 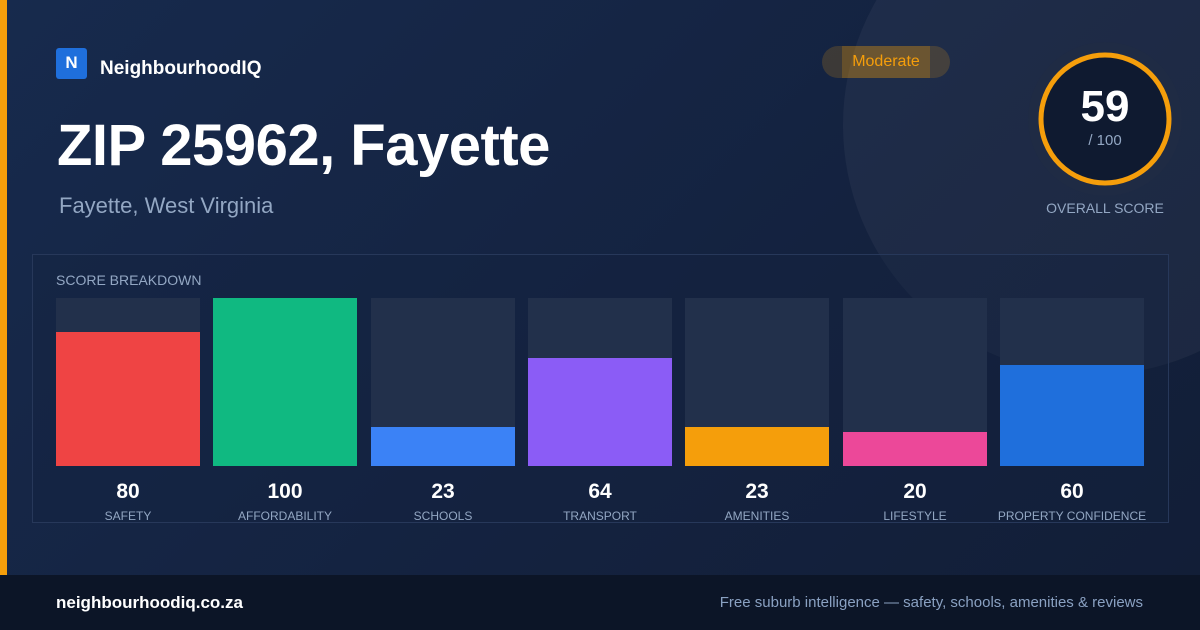 What do you see at coordinates (129, 280) in the screenshot?
I see `score-breakdown-title: SCORE BREAKDOWN` at bounding box center [129, 280].